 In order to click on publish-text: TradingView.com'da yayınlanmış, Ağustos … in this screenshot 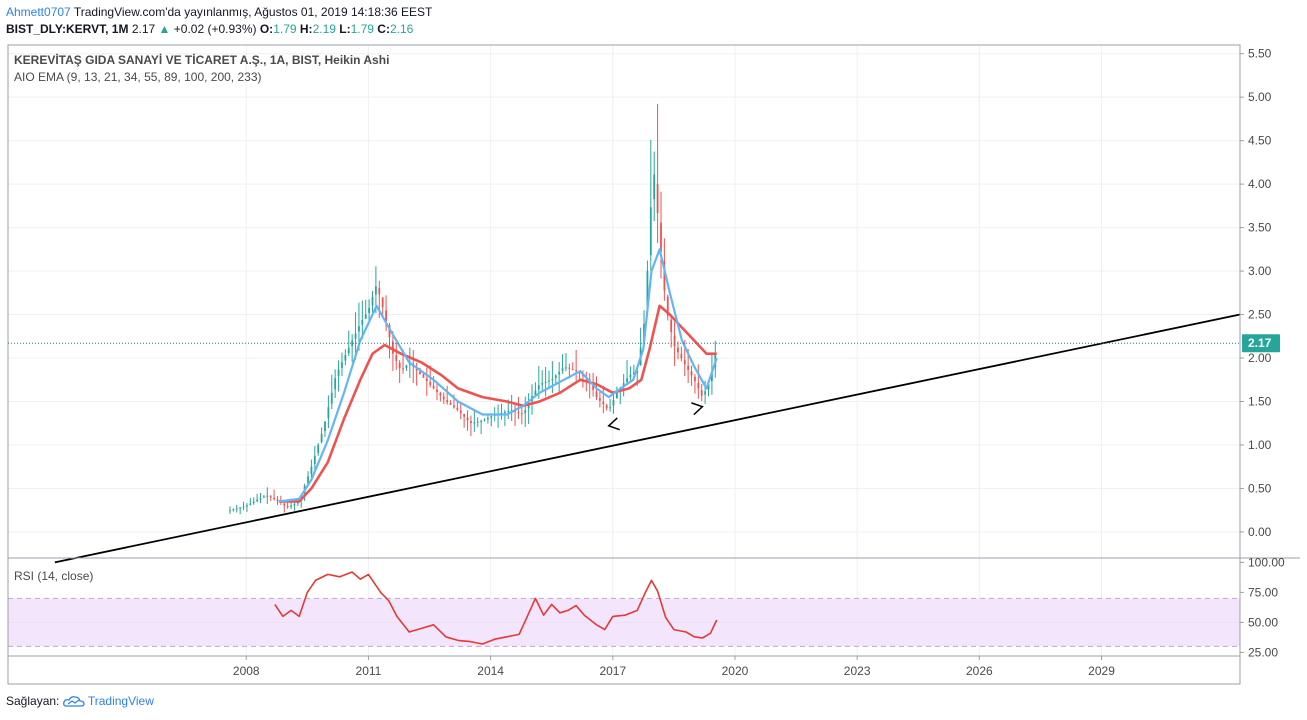, I will do `click(253, 12)`.